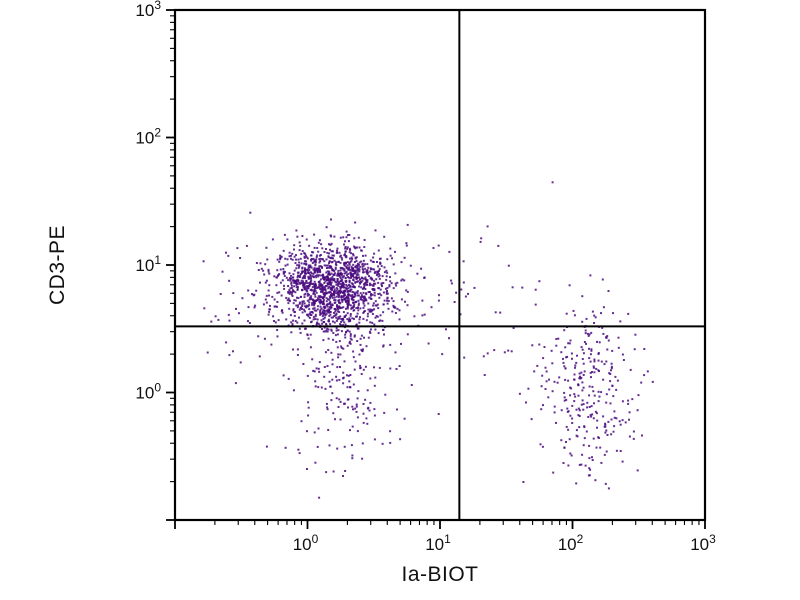  Describe the element at coordinates (440, 574) in the screenshot. I see `x-axis-label: Ia-BIOT` at that location.